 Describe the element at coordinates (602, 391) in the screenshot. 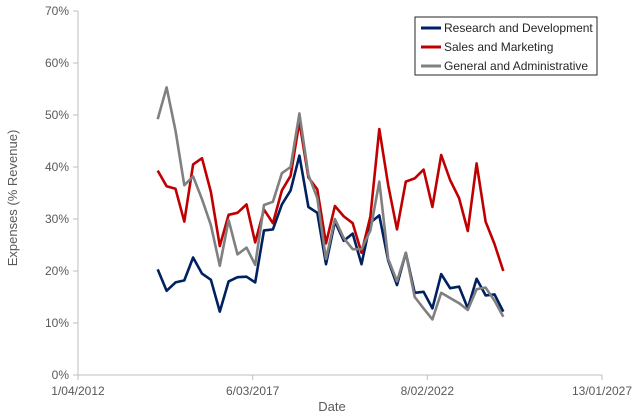

I see `x-tick-label: 13/01/2027` at that location.